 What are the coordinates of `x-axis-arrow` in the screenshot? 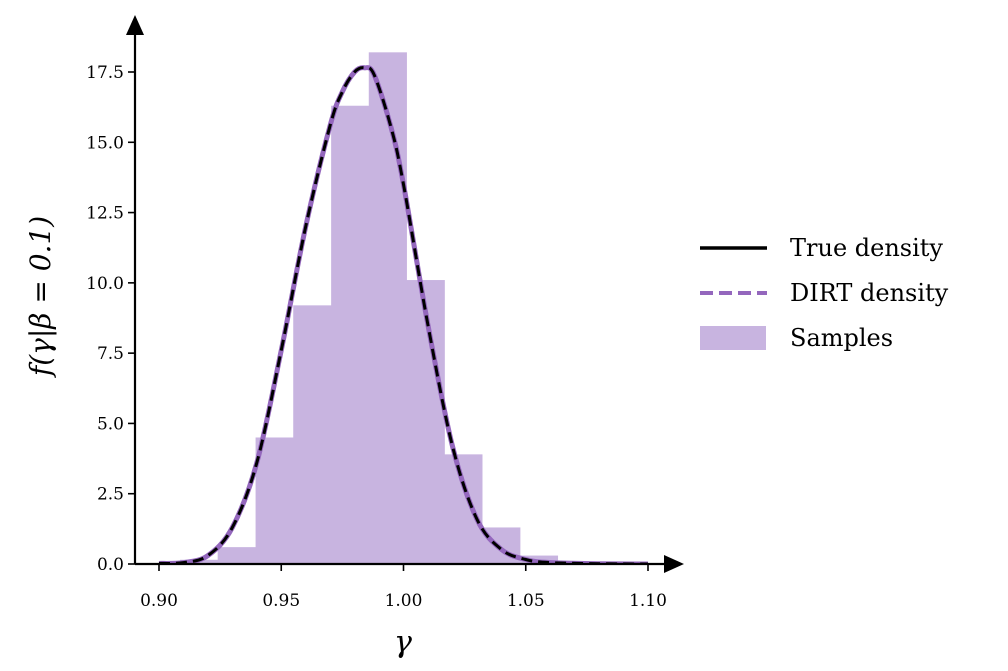 It's located at (674, 564).